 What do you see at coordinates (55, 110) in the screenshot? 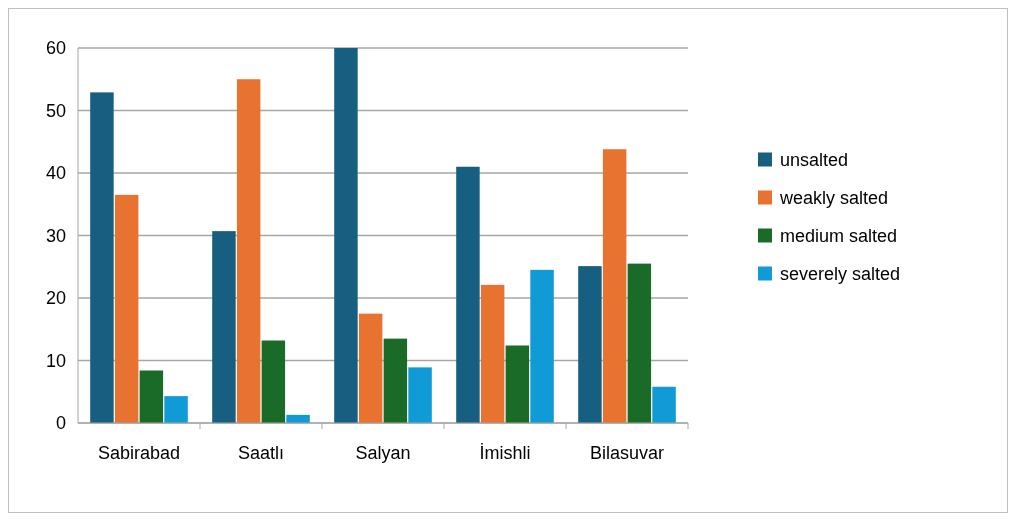
I see `y-tick-label: 50` at bounding box center [55, 110].